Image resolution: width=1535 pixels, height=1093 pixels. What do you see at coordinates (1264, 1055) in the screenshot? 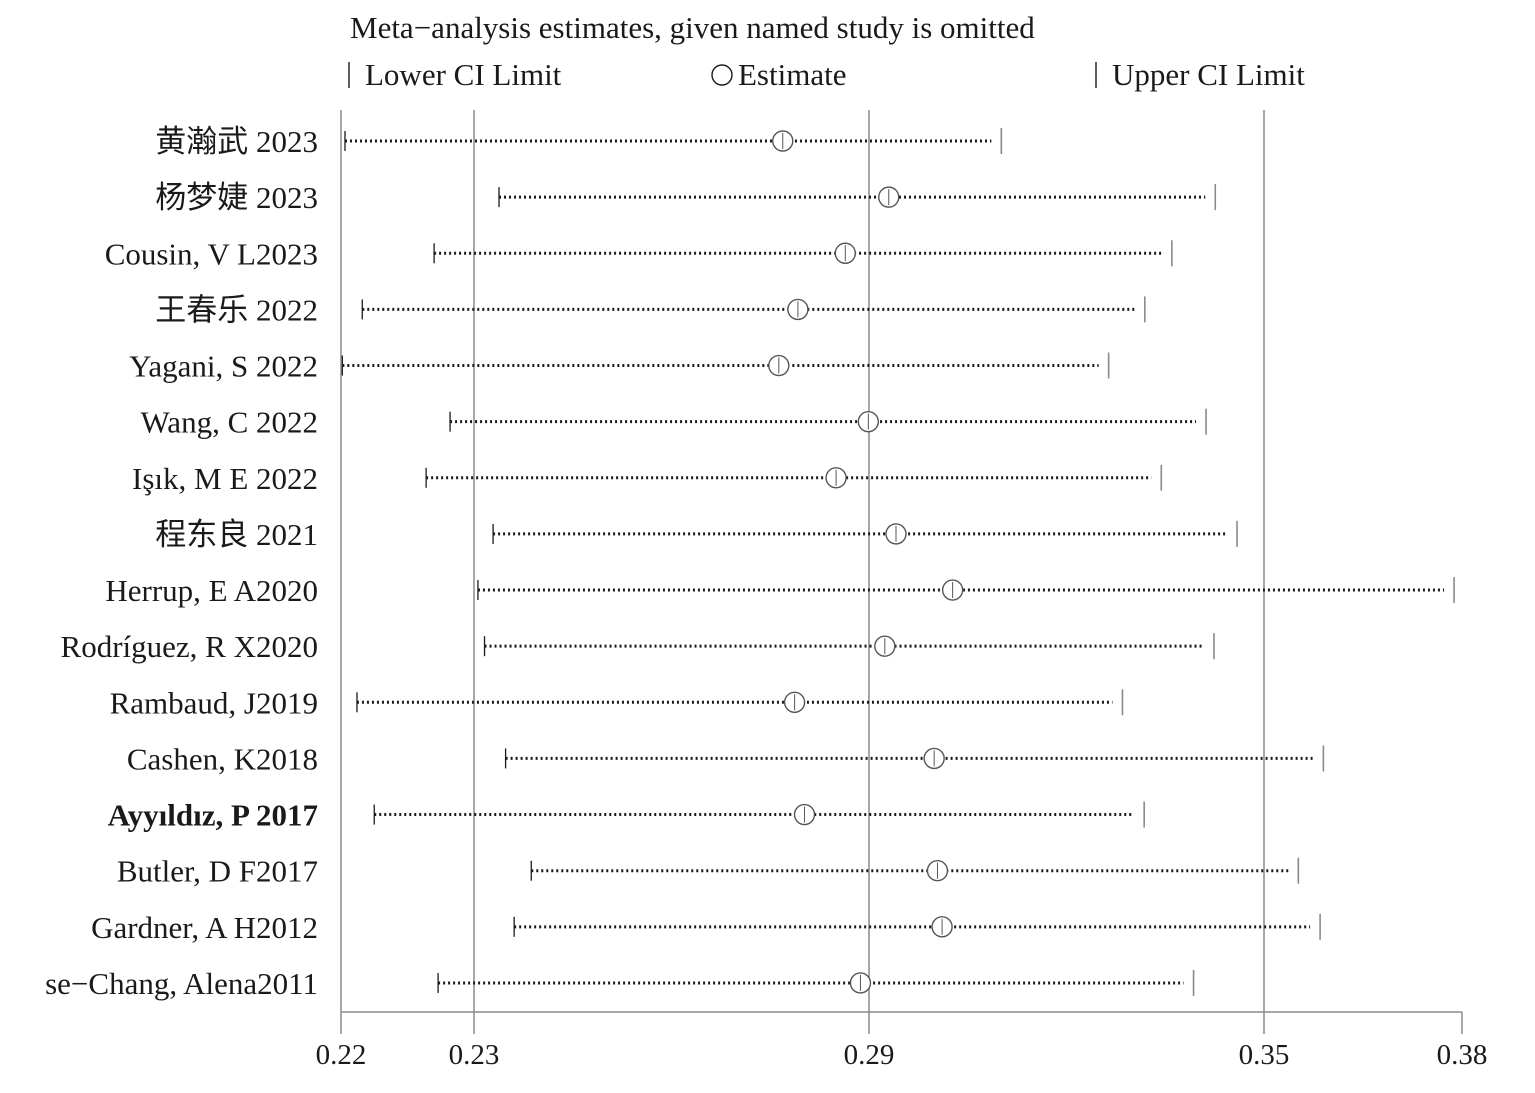
I see `x-tick-label: 0.35` at bounding box center [1264, 1055].